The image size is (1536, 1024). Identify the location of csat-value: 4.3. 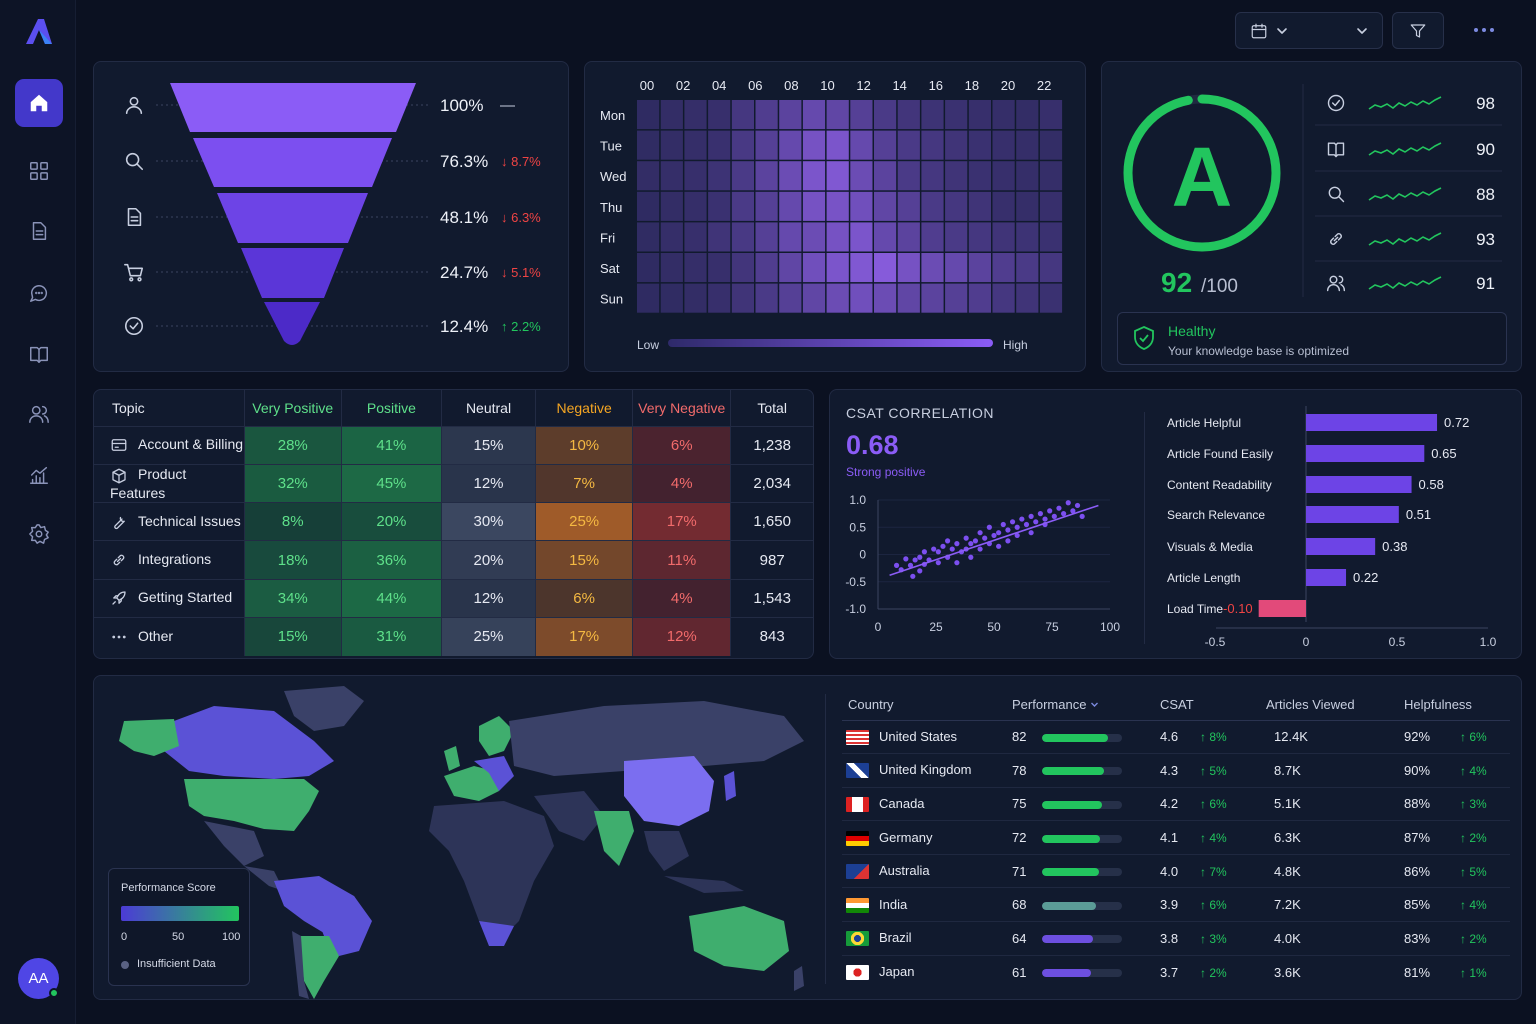
(1169, 770).